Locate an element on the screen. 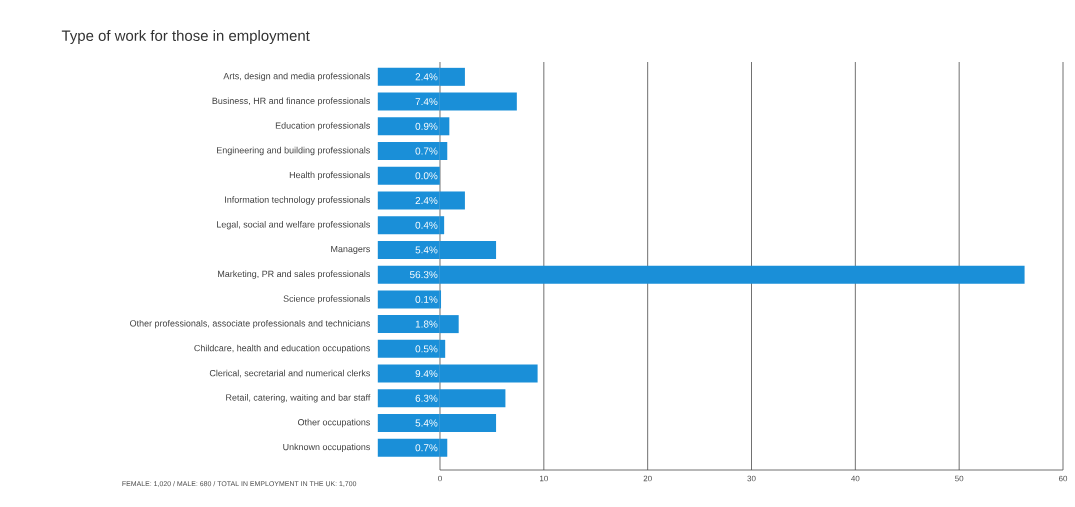  y-tick-label: Managers is located at coordinates (351, 249).